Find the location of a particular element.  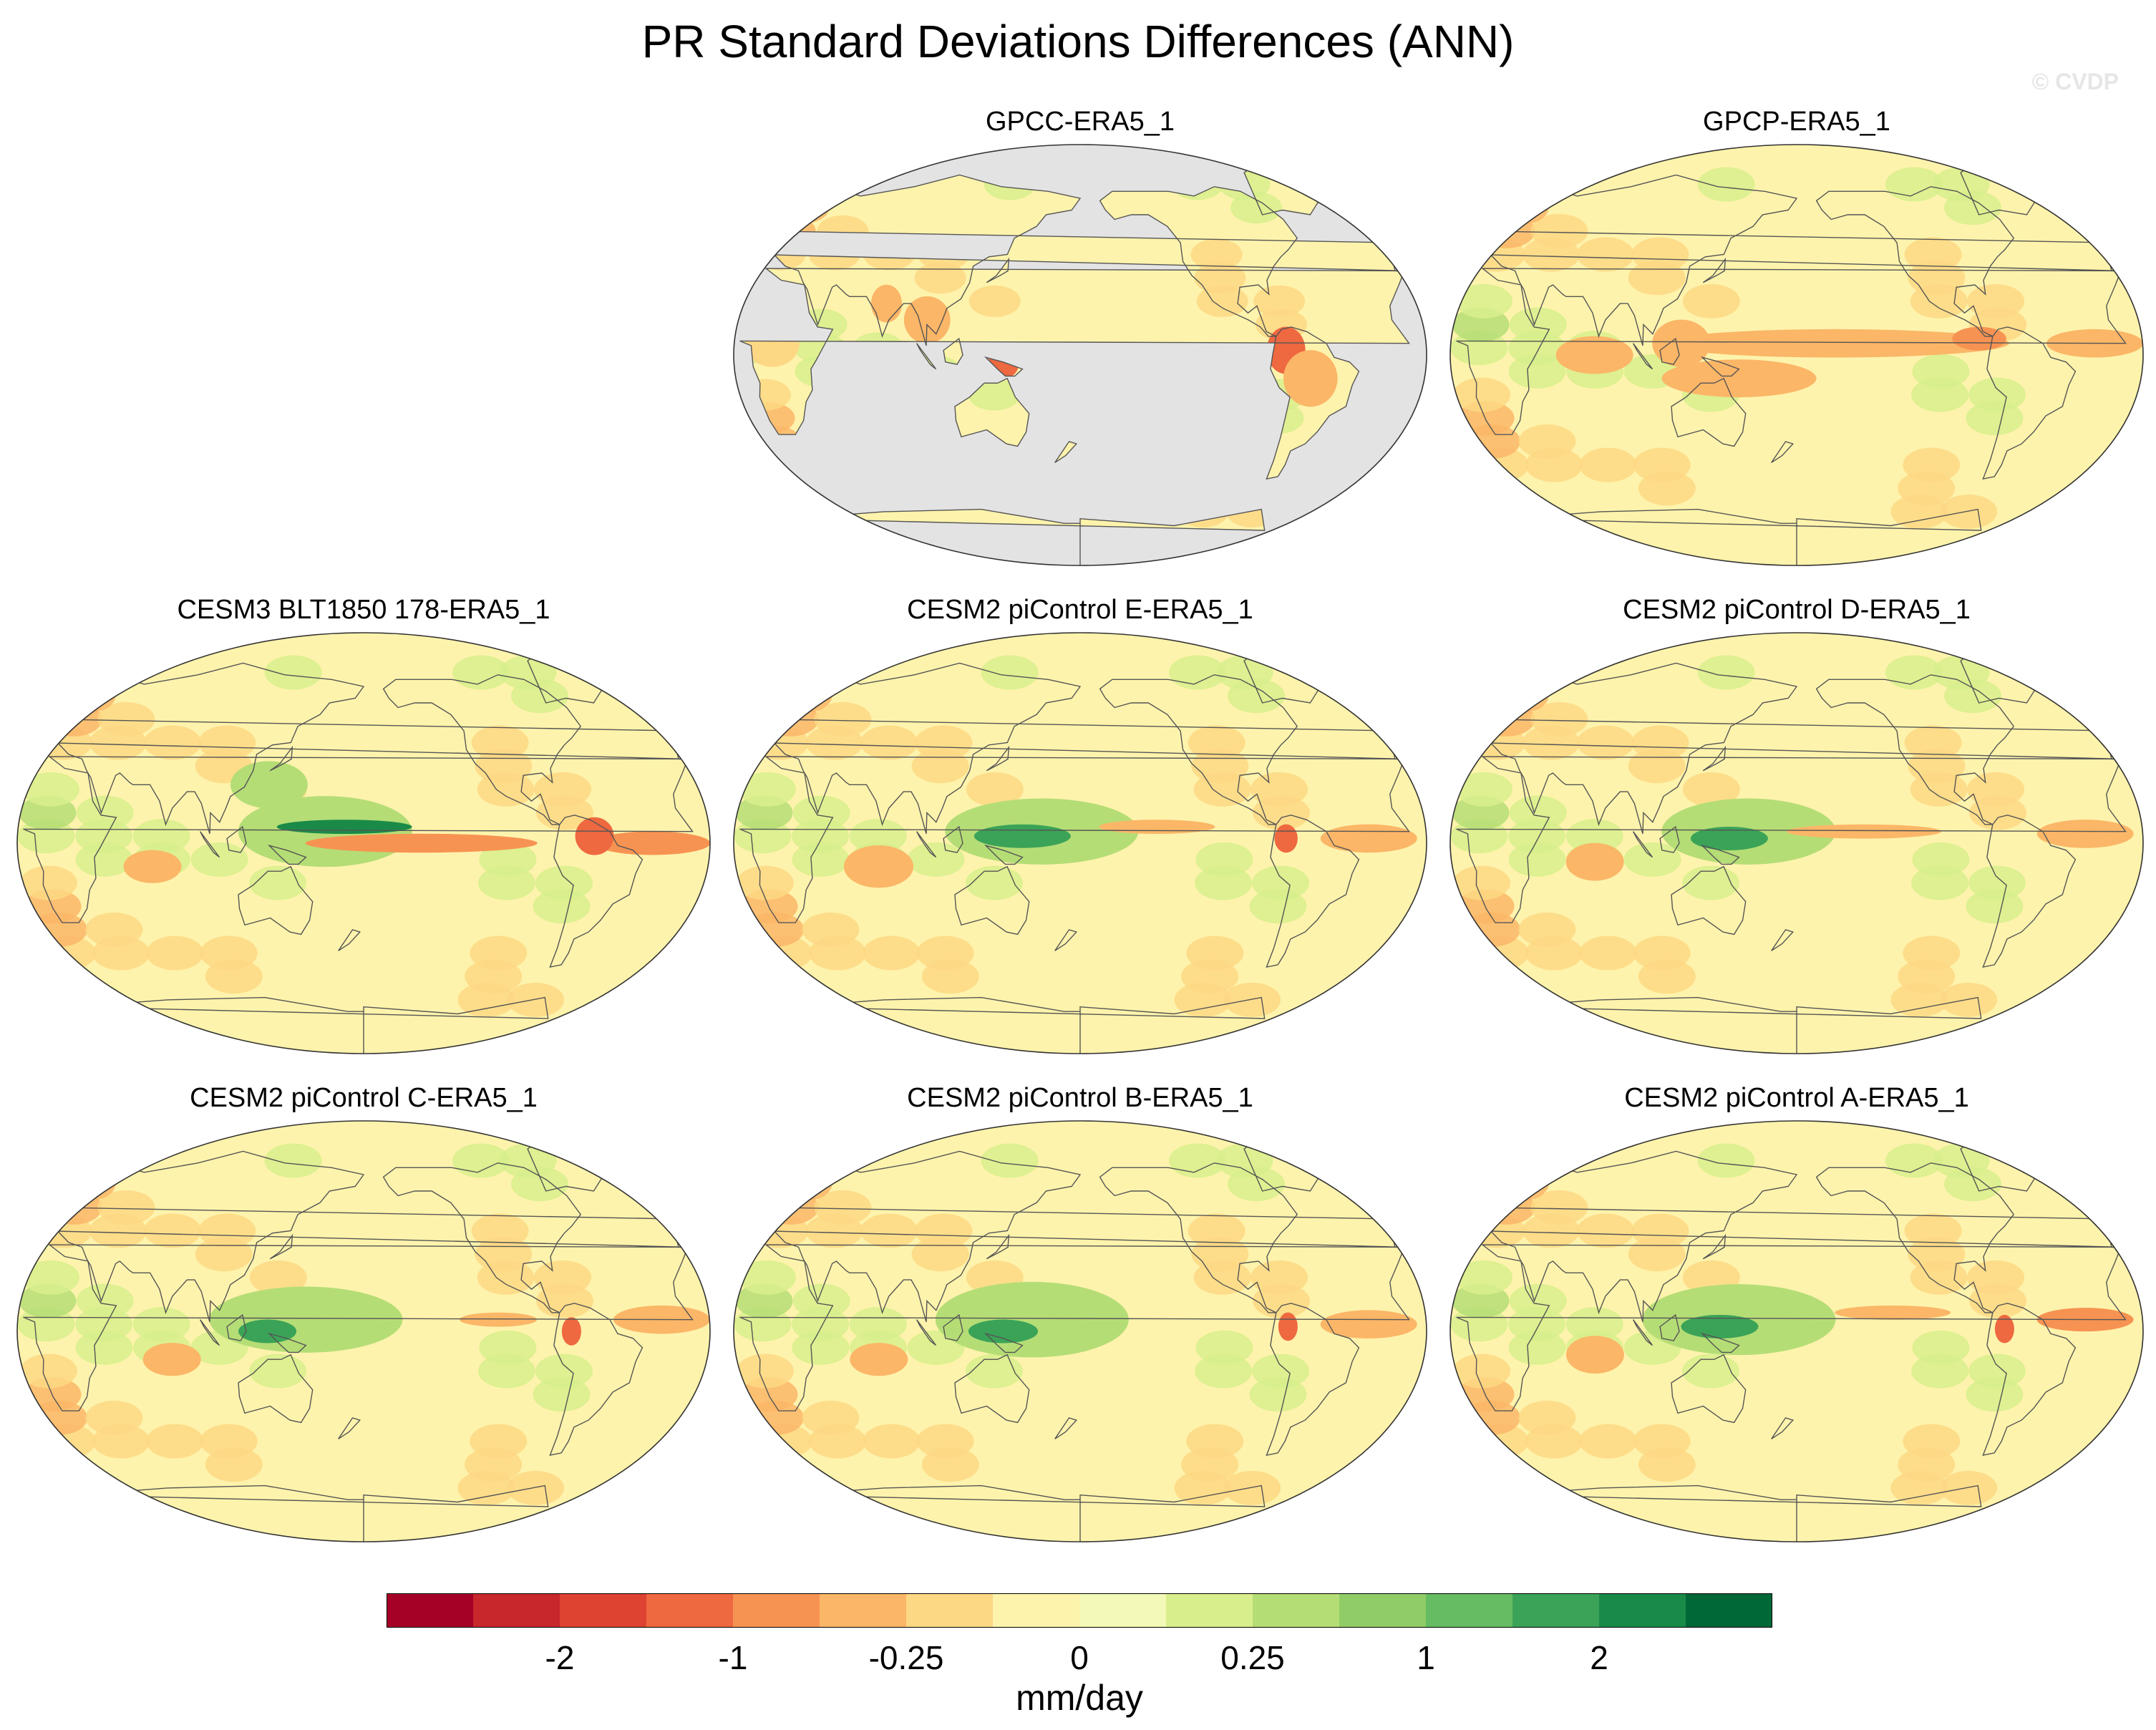

map-cesm2-c is located at coordinates (363, 1331).